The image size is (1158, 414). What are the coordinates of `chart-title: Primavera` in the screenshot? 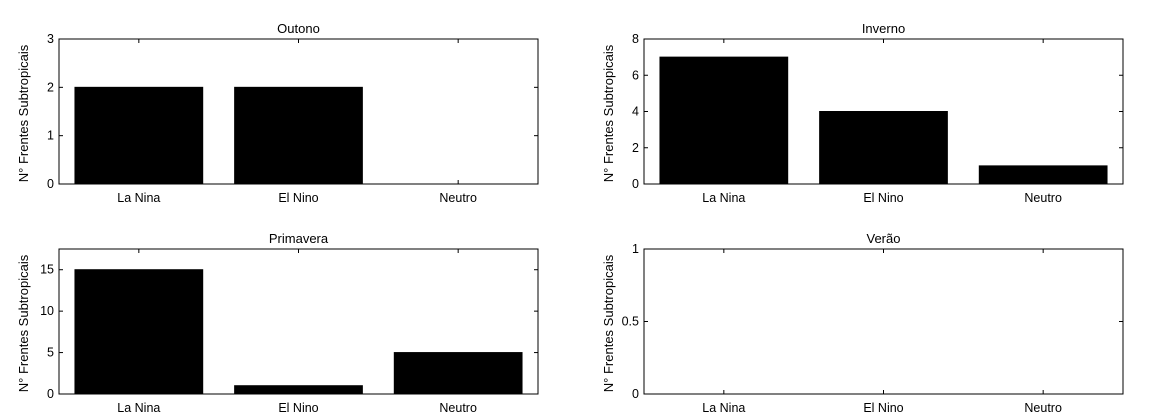 It's located at (299, 238).